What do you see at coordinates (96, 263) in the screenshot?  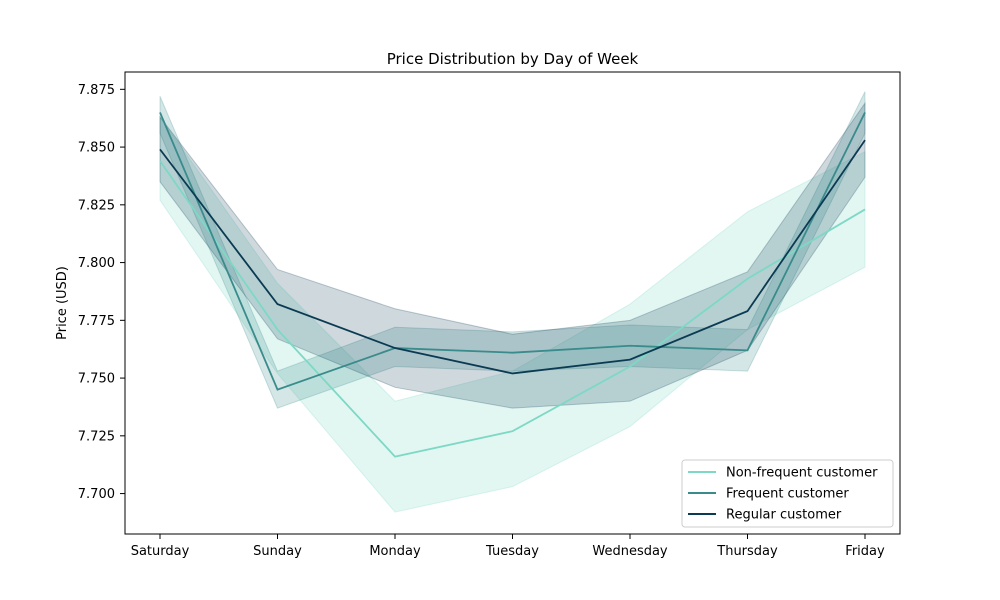 I see `y-tick-label: 7.800` at bounding box center [96, 263].